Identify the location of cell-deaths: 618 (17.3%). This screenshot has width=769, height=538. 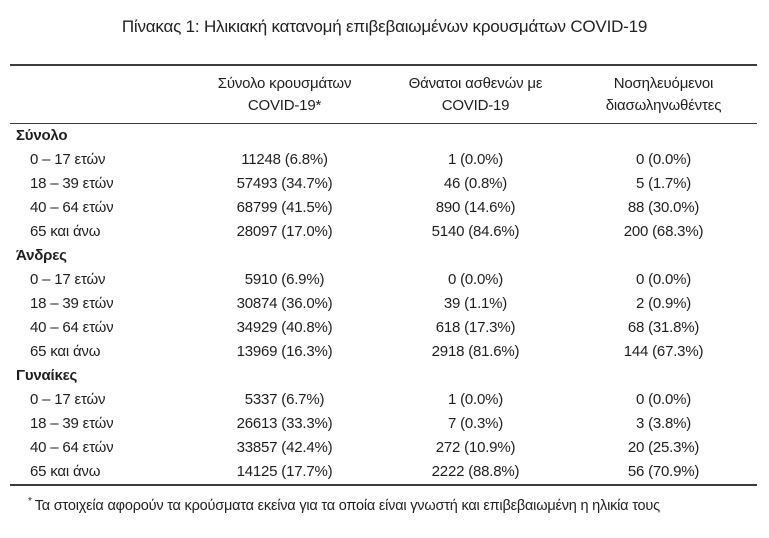
(475, 327).